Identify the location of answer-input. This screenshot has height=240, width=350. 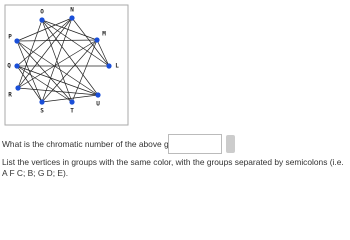
(195, 144).